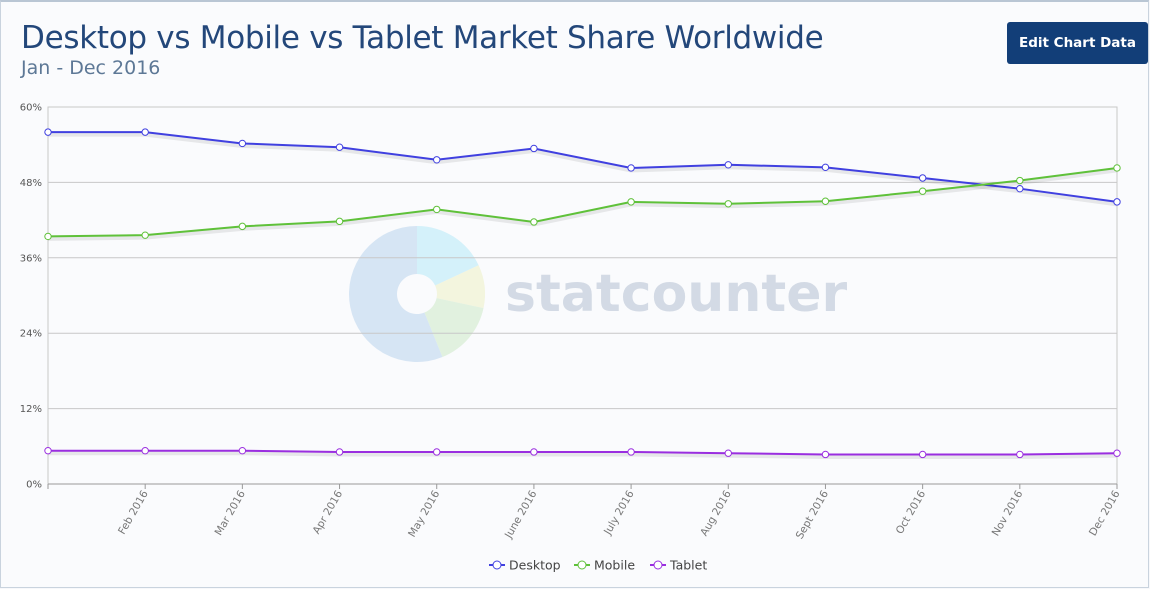 This screenshot has width=1150, height=589. Describe the element at coordinates (521, 514) in the screenshot. I see `x-tick-label: June 2016` at that location.